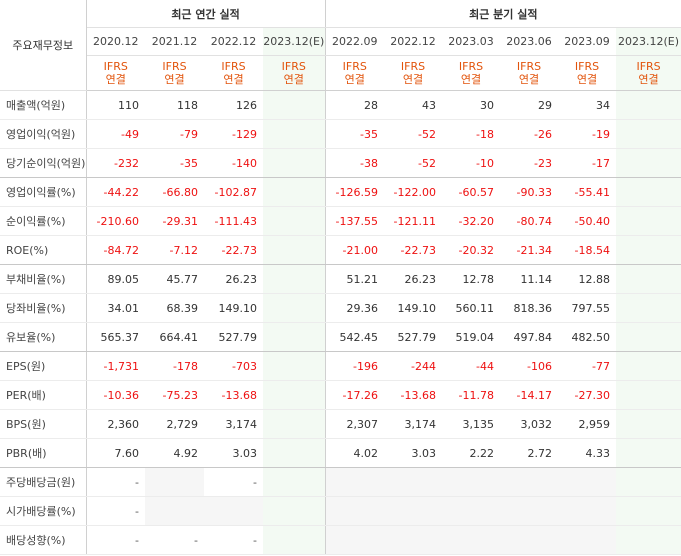 The height and width of the screenshot is (556, 681). What do you see at coordinates (529, 279) in the screenshot?
I see `value-cell: 11.14` at bounding box center [529, 279].